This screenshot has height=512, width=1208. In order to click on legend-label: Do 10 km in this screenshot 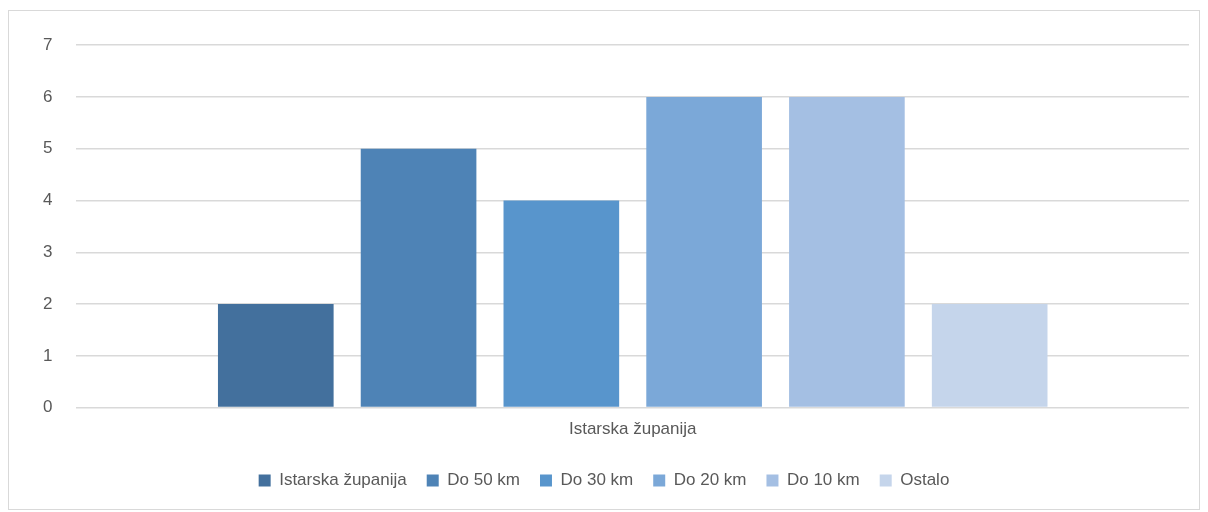, I will do `click(823, 480)`.